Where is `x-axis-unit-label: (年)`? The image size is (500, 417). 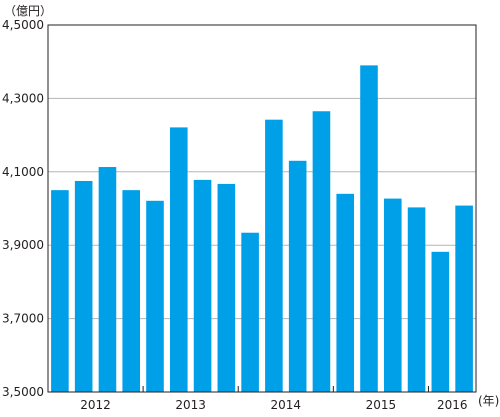 x-axis-unit-label: (年) is located at coordinates (489, 401).